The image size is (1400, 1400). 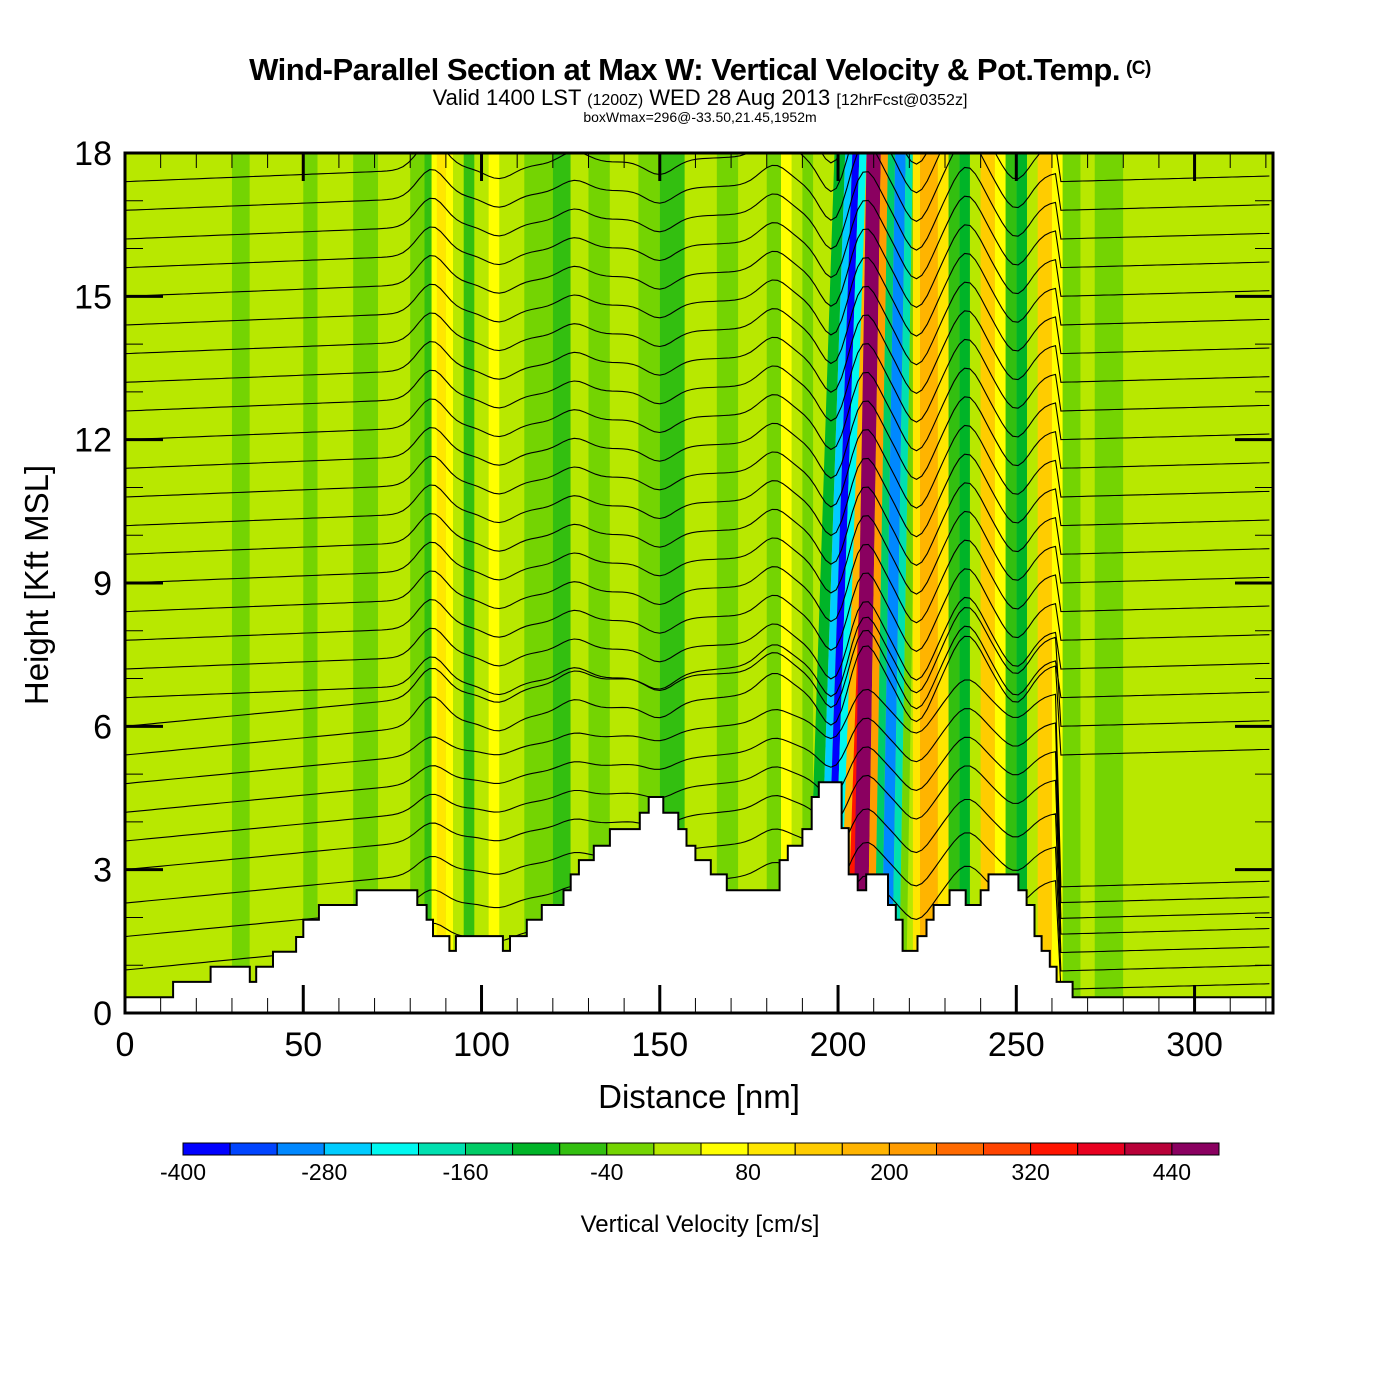 What do you see at coordinates (465, 1172) in the screenshot?
I see `colorbar-label: -160` at bounding box center [465, 1172].